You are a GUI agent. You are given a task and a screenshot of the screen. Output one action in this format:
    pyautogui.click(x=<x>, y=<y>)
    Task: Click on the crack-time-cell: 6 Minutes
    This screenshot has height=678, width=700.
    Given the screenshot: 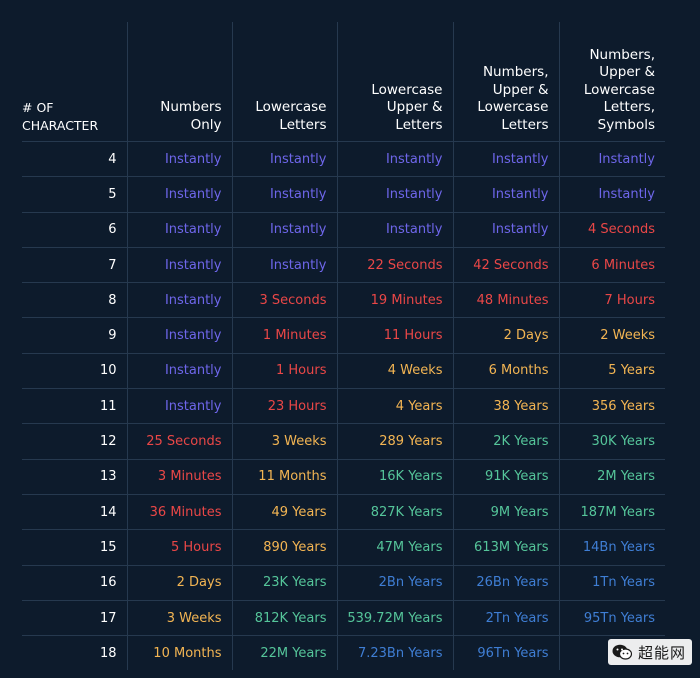 What is the action you would take?
    pyautogui.click(x=611, y=265)
    